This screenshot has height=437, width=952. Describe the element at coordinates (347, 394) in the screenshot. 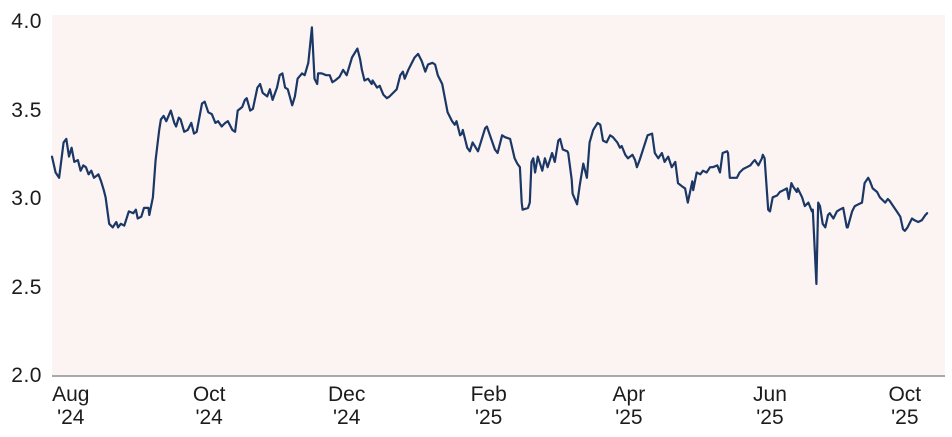

I see `x-tick-month: Dec` at that location.